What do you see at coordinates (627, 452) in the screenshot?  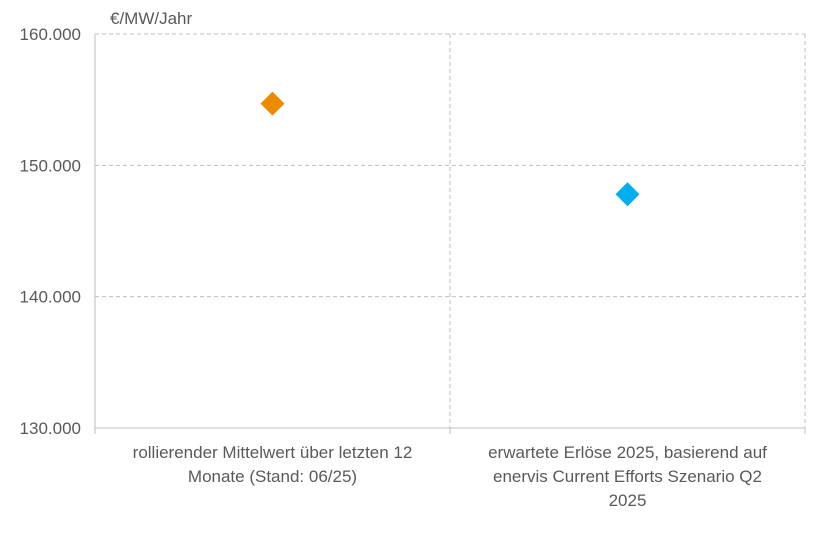 I see `x-category-label: erwartete Erlöse 2025, basierend auf` at bounding box center [627, 452].